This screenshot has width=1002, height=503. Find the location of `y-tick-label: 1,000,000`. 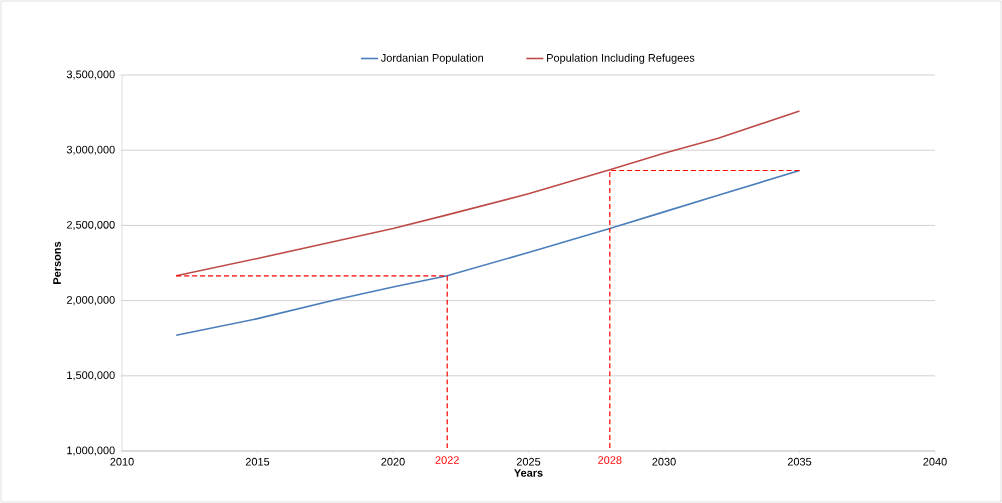

y-tick-label: 1,000,000 is located at coordinates (91, 451).